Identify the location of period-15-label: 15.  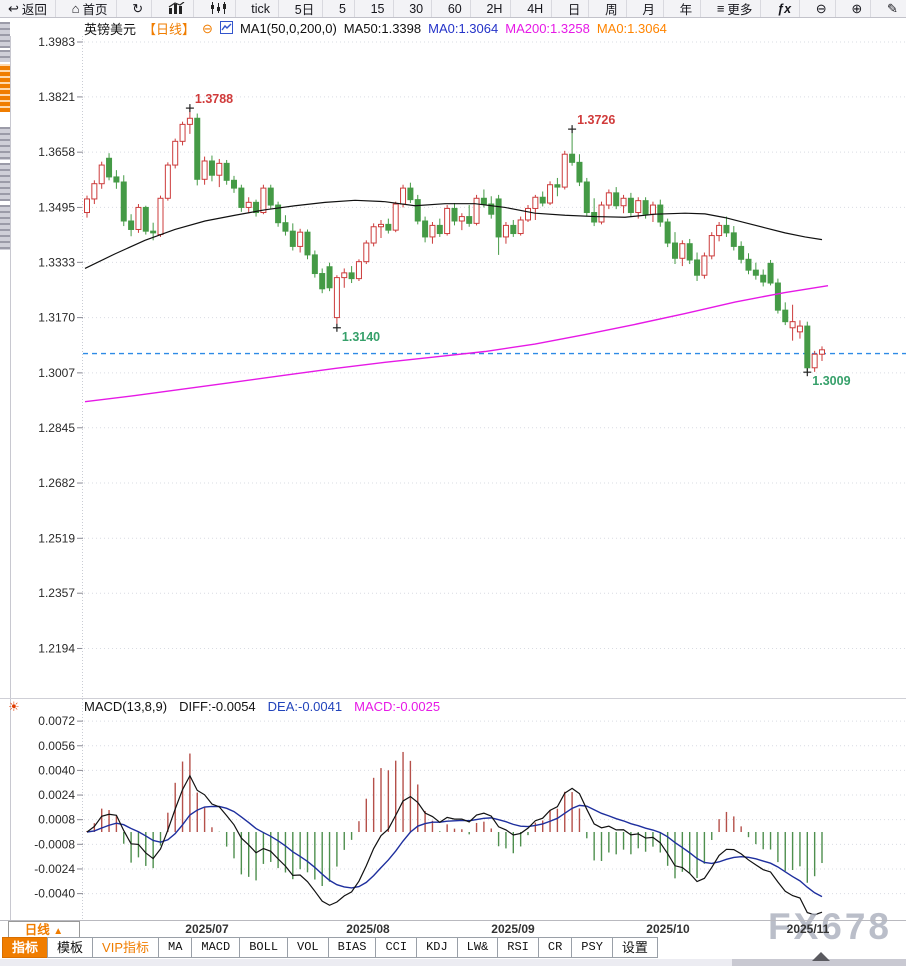
(377, 8).